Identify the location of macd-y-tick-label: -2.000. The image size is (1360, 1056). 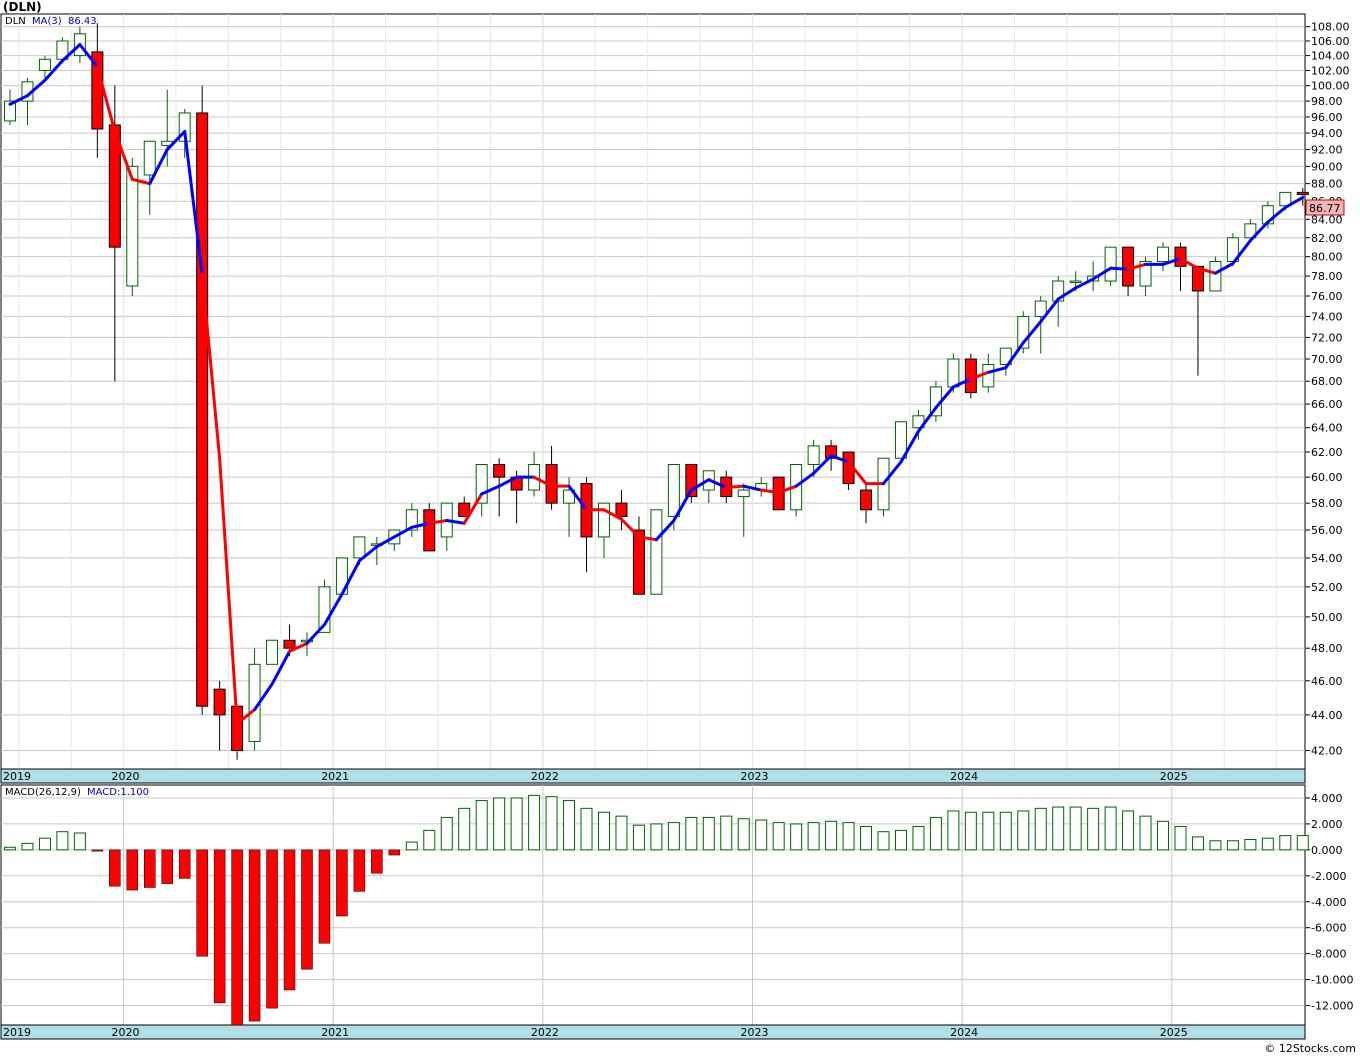
(1328, 876).